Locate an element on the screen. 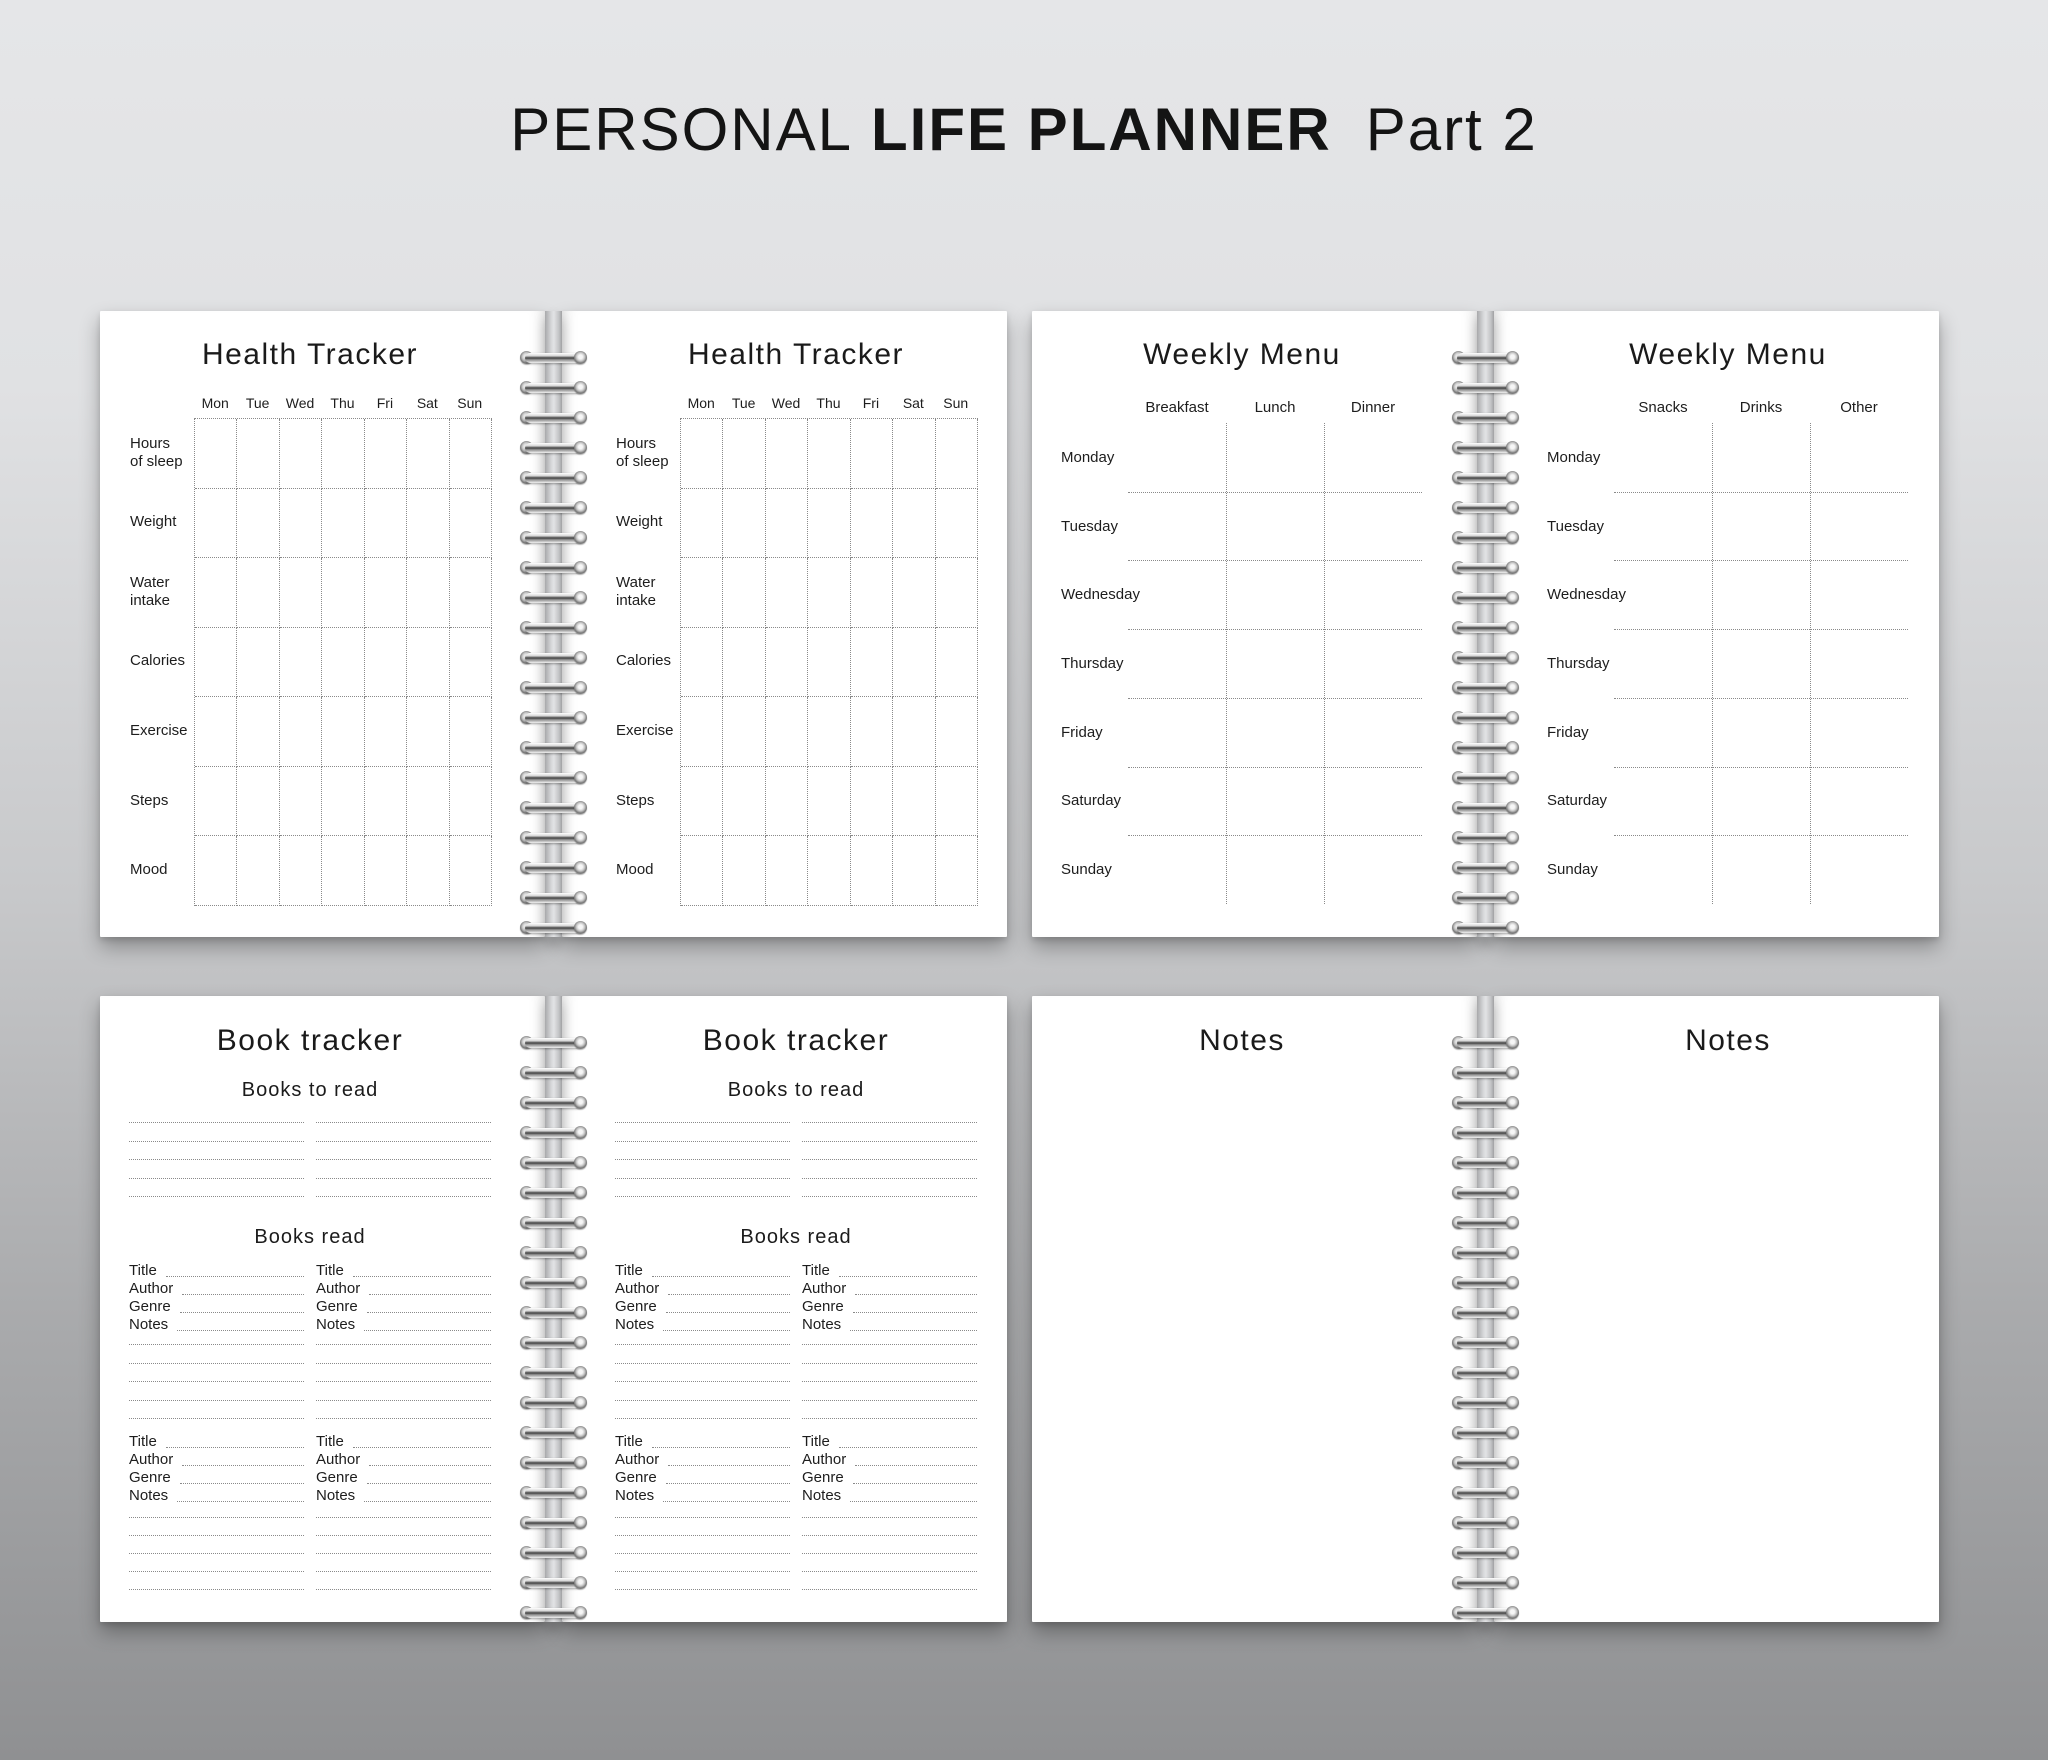 This screenshot has width=2048, height=1760. day-column-header: Sun is located at coordinates (470, 403).